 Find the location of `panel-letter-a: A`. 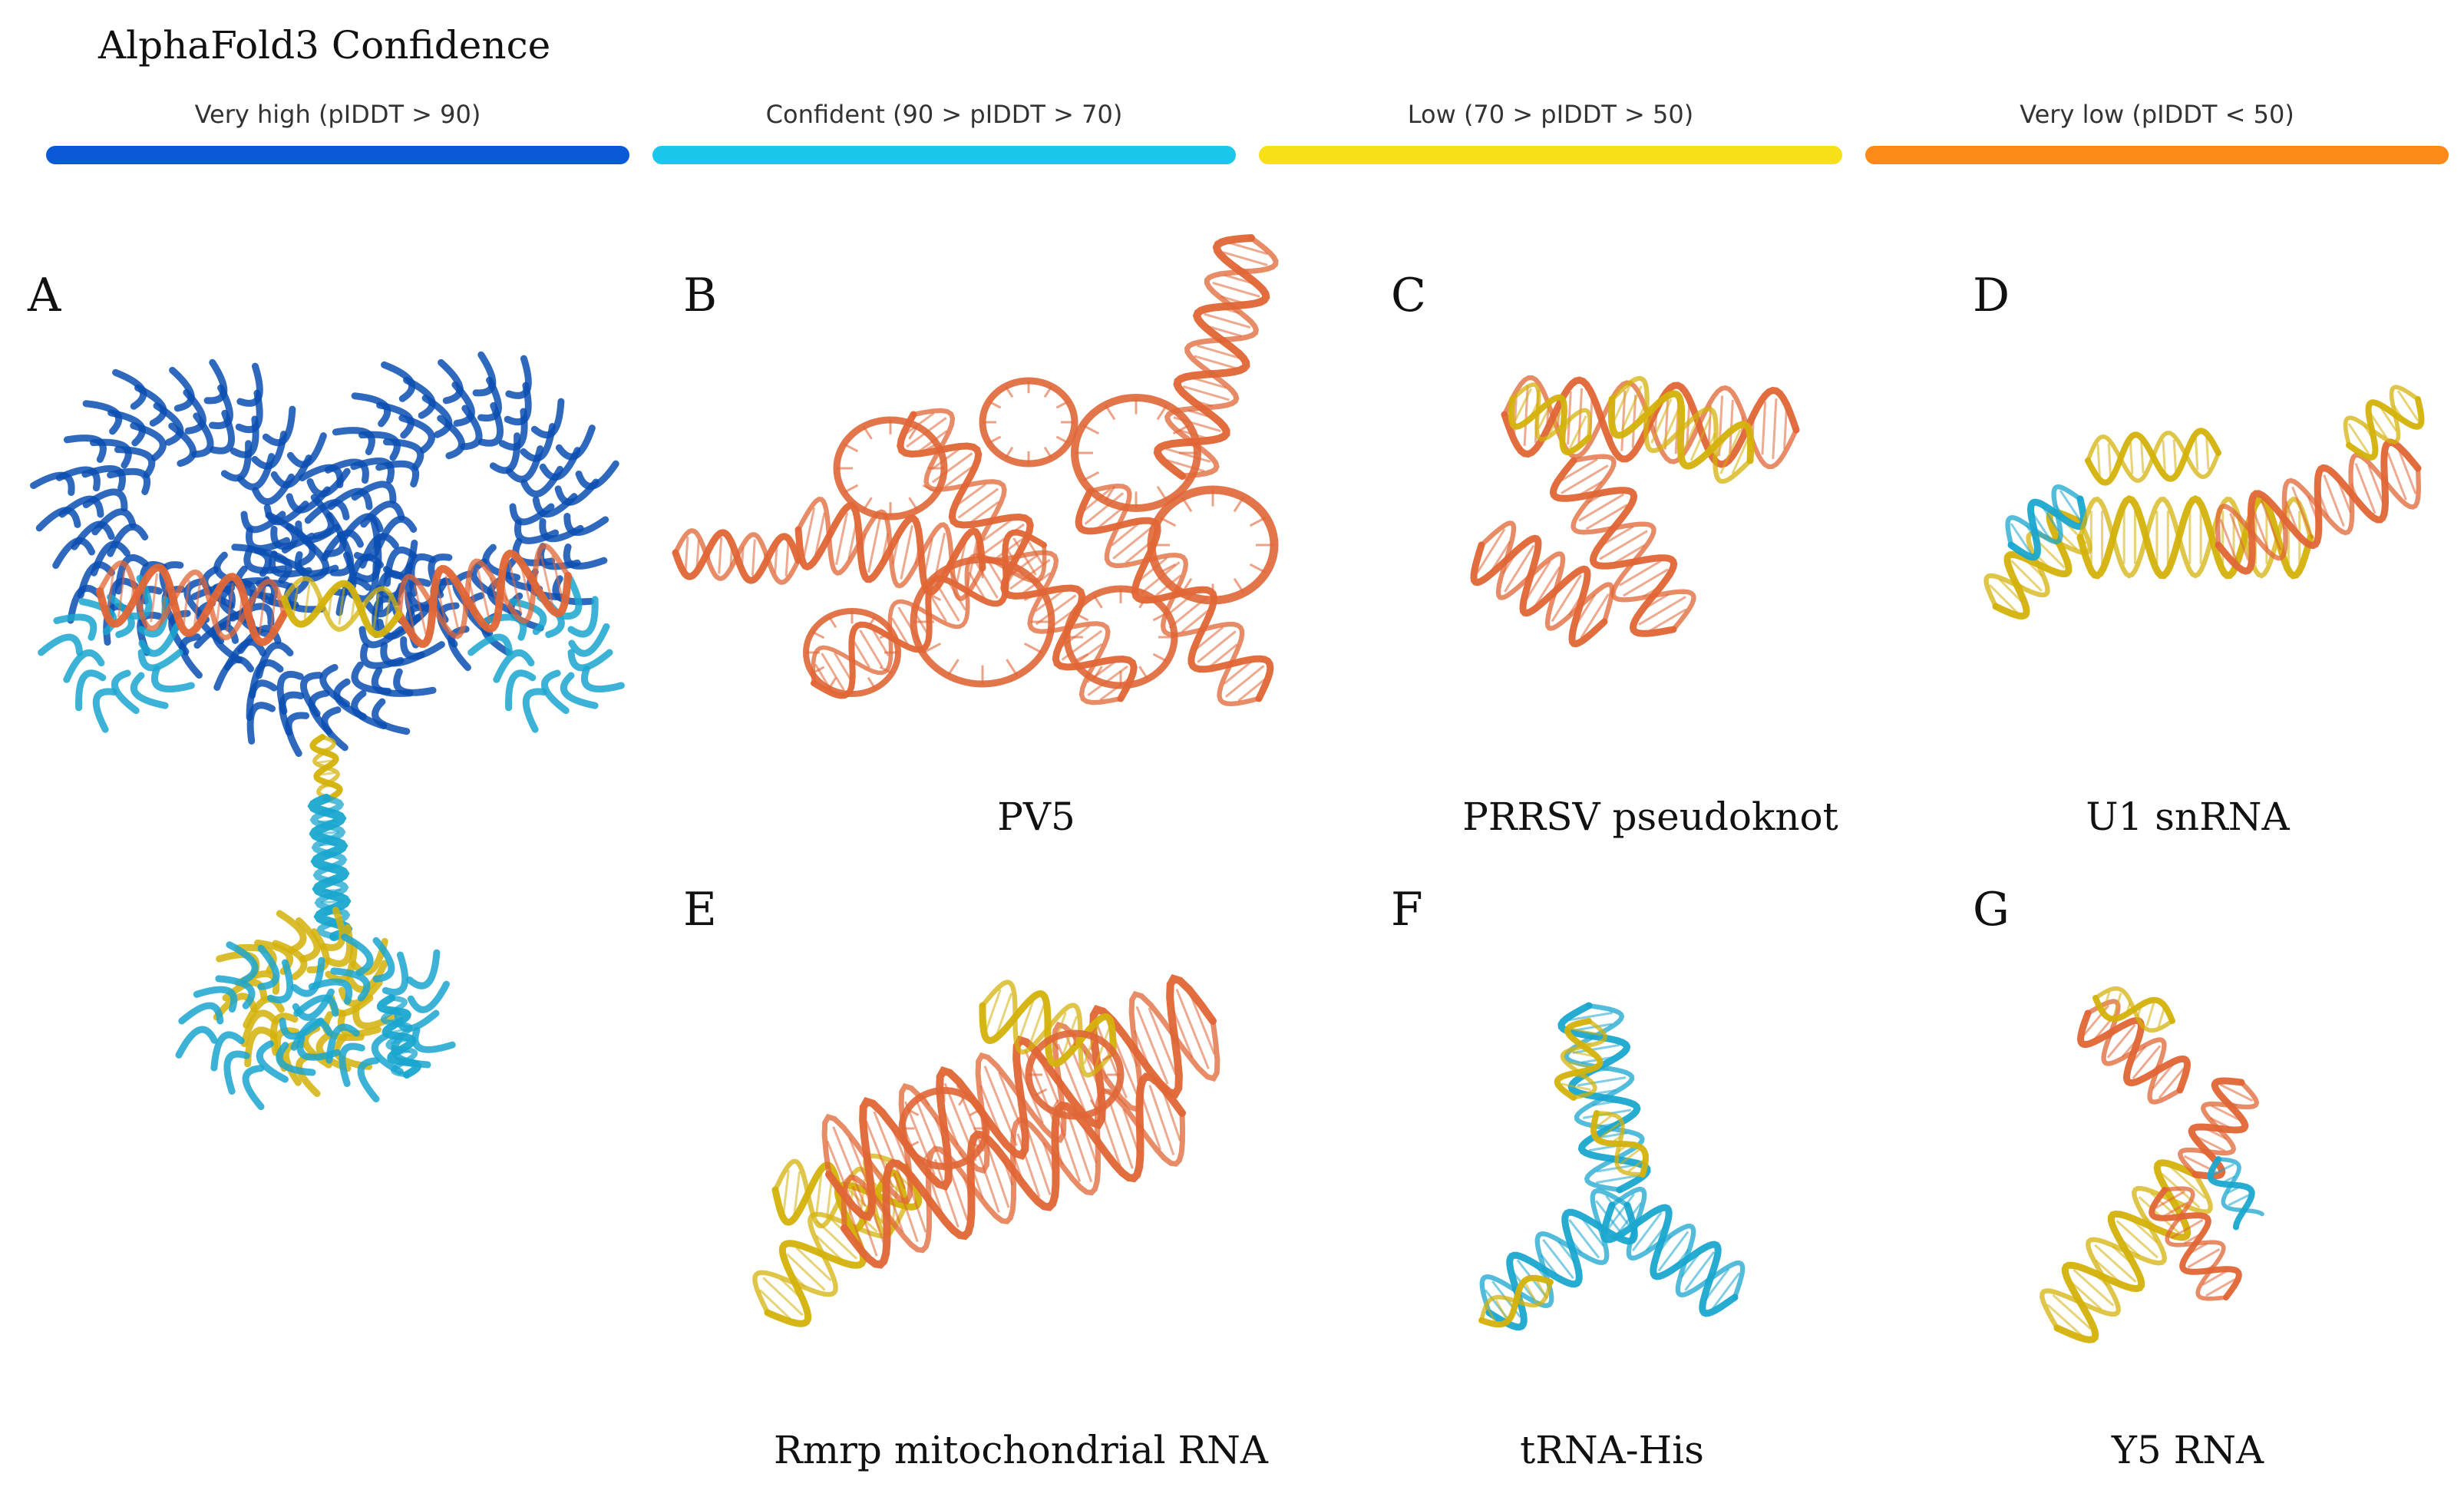

panel-letter-a: A is located at coordinates (44, 295).